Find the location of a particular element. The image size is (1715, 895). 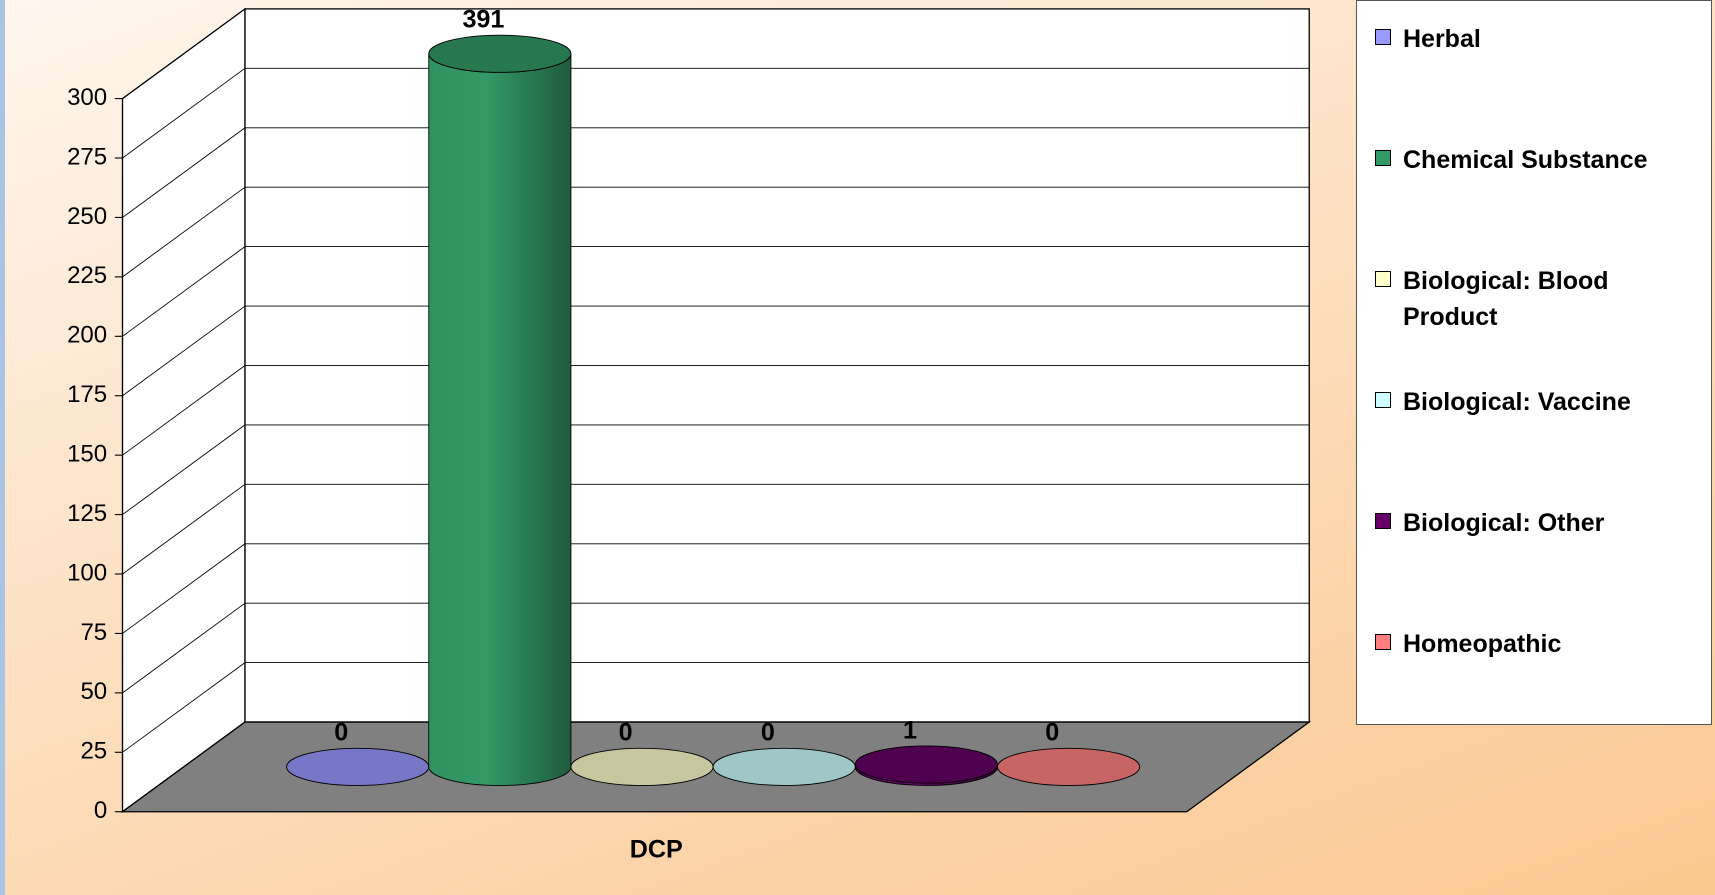

y-tick-label: 0 is located at coordinates (100, 810).